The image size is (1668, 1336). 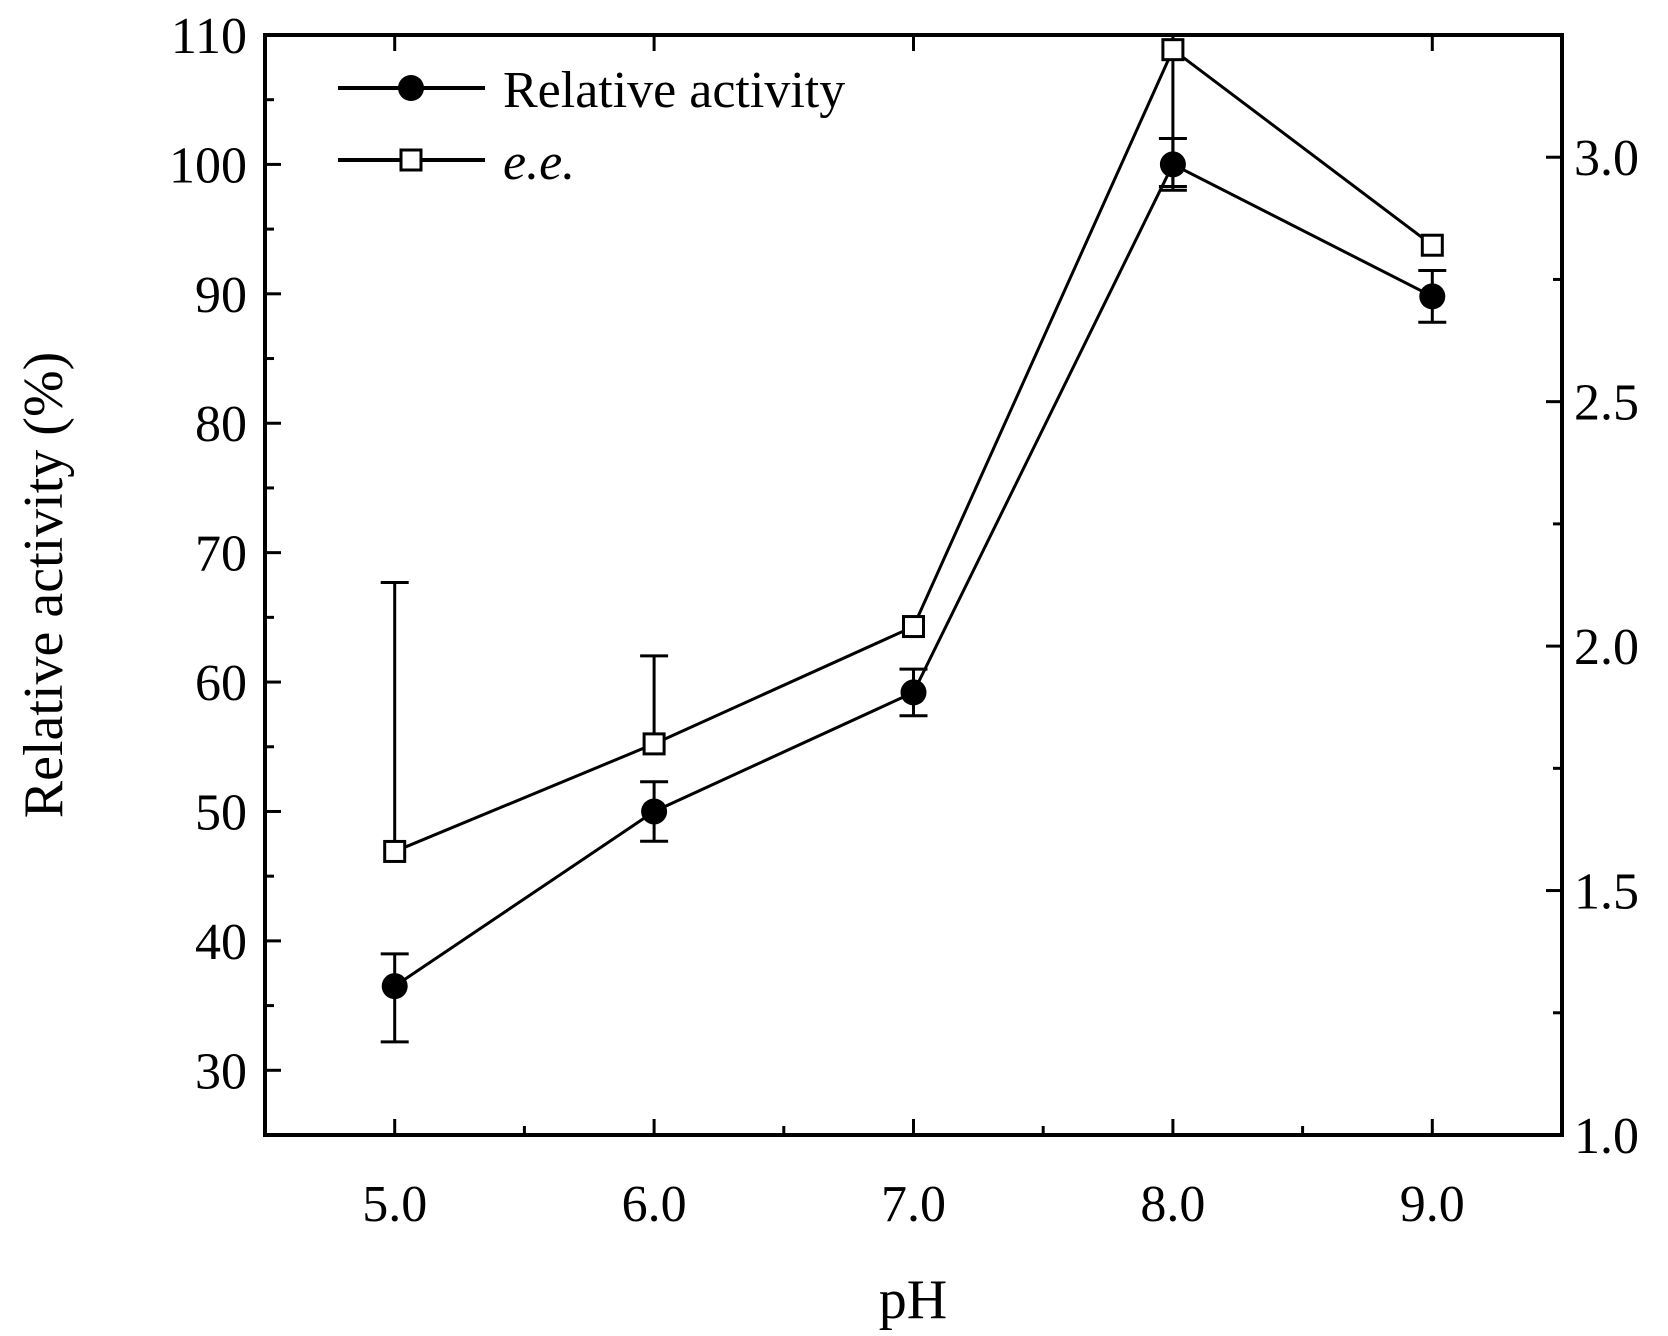 What do you see at coordinates (411, 160) in the screenshot?
I see `legend-ee-marker` at bounding box center [411, 160].